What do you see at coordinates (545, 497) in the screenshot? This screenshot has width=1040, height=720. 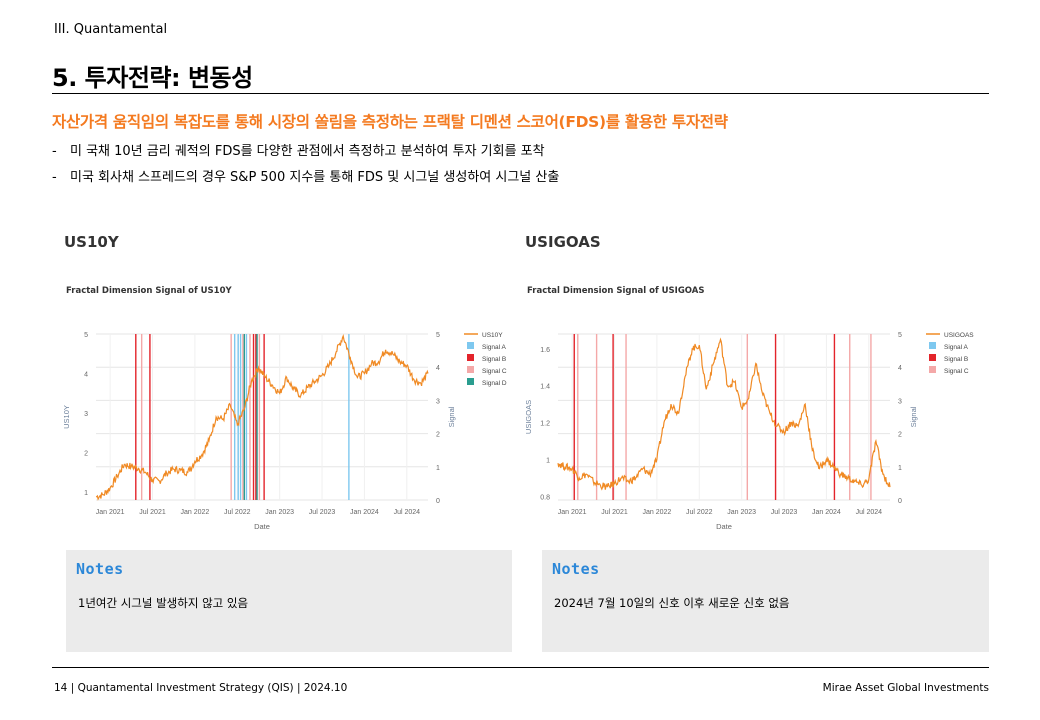 I see `y-tick-label: 0.8` at bounding box center [545, 497].